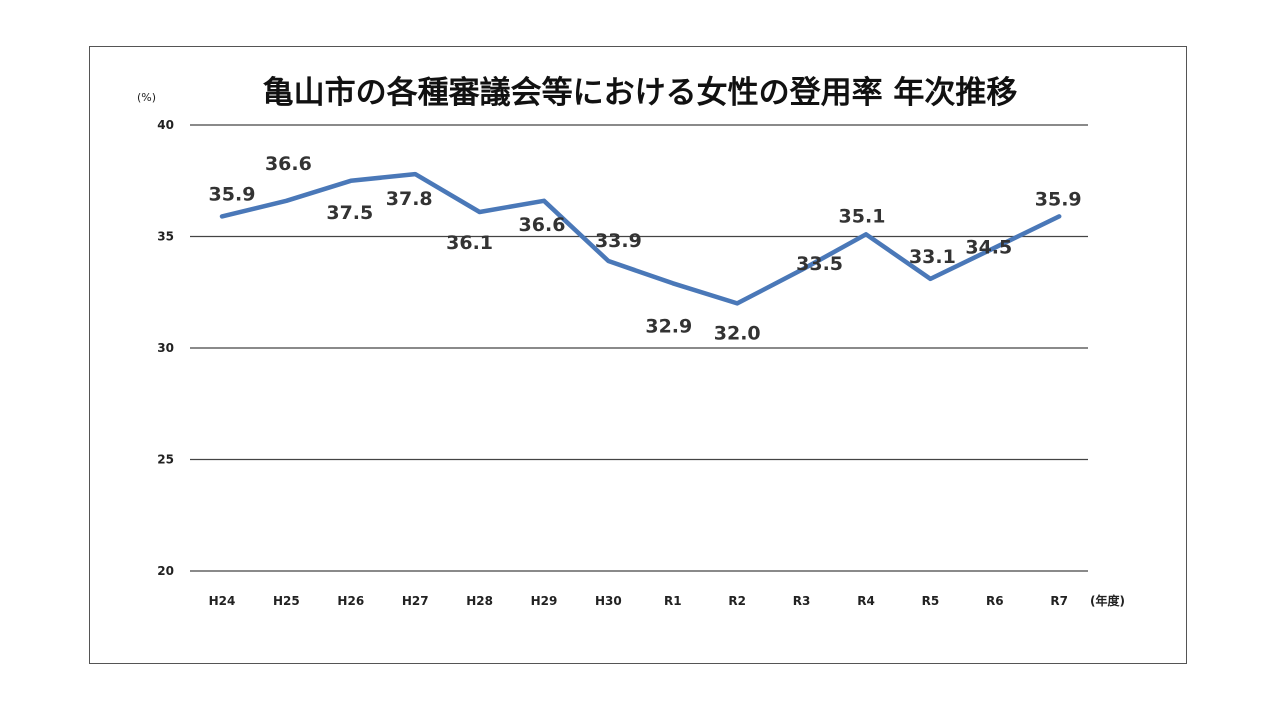  Describe the element at coordinates (146, 97) in the screenshot. I see `y-axis-unit: (%)` at that location.